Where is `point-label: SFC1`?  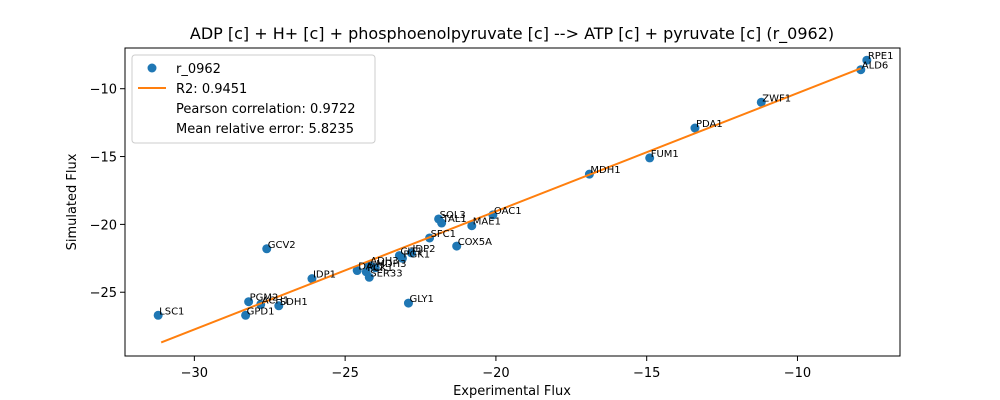
point-label: SFC1 is located at coordinates (443, 234).